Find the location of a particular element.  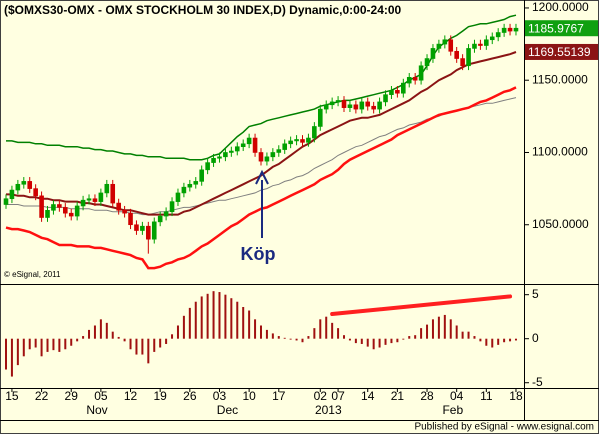

x-tick-label: 14 is located at coordinates (368, 396).